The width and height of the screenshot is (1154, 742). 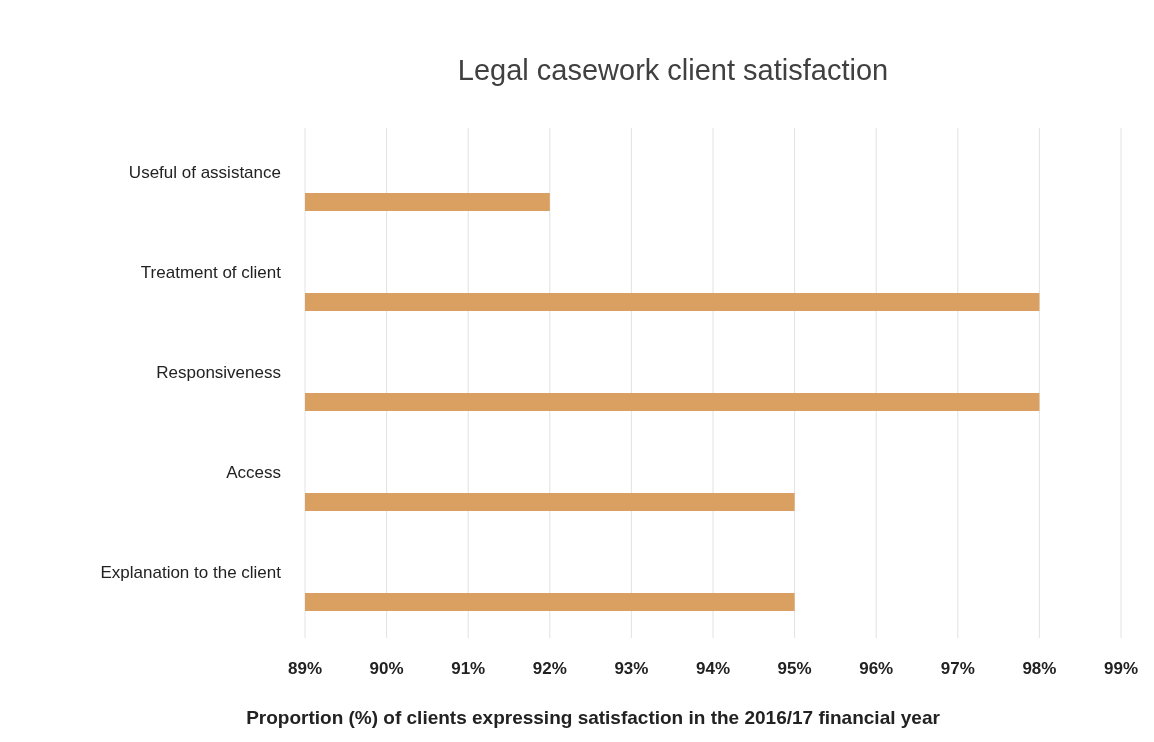 I want to click on y-tick-label: Responsiveness, so click(x=218, y=372).